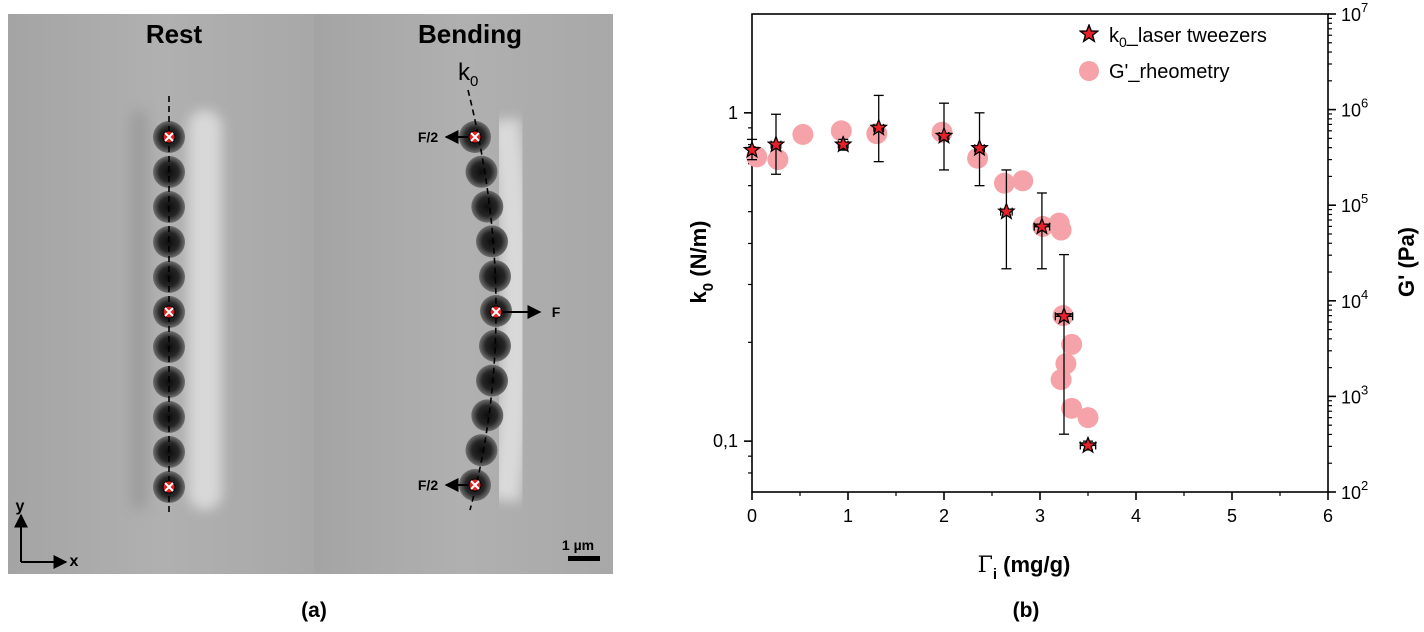  What do you see at coordinates (20, 506) in the screenshot?
I see `axis-y-label: y` at bounding box center [20, 506].